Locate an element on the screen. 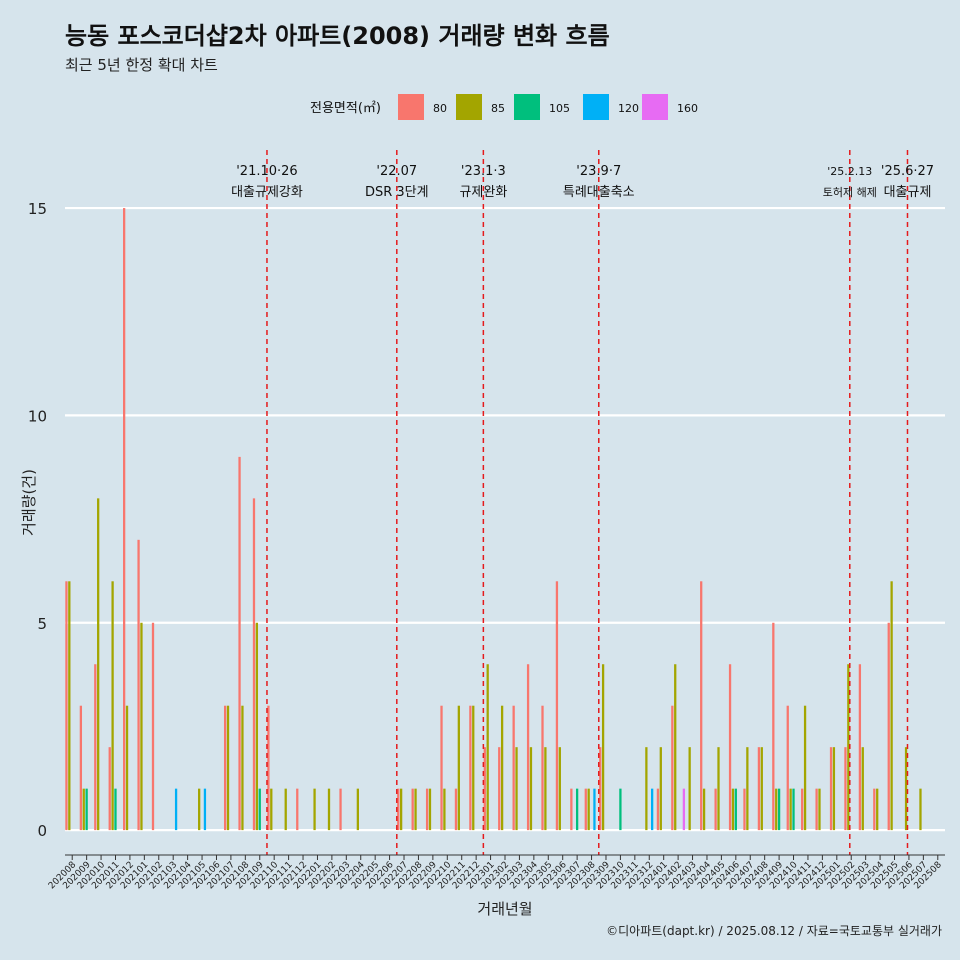 The image size is (960, 960). x-axis-title: 거래년월 is located at coordinates (504, 909).